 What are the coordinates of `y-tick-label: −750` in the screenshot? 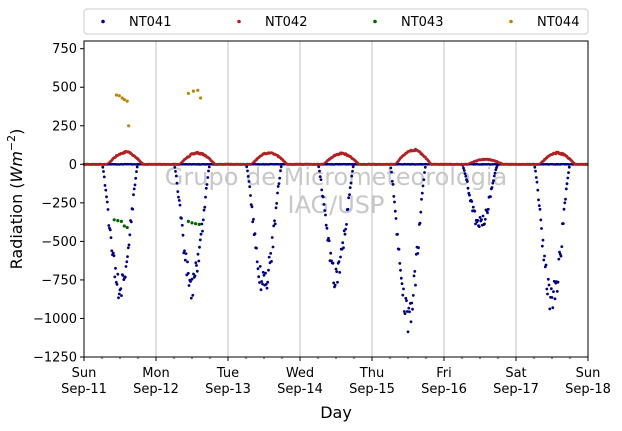 It's located at (59, 280).